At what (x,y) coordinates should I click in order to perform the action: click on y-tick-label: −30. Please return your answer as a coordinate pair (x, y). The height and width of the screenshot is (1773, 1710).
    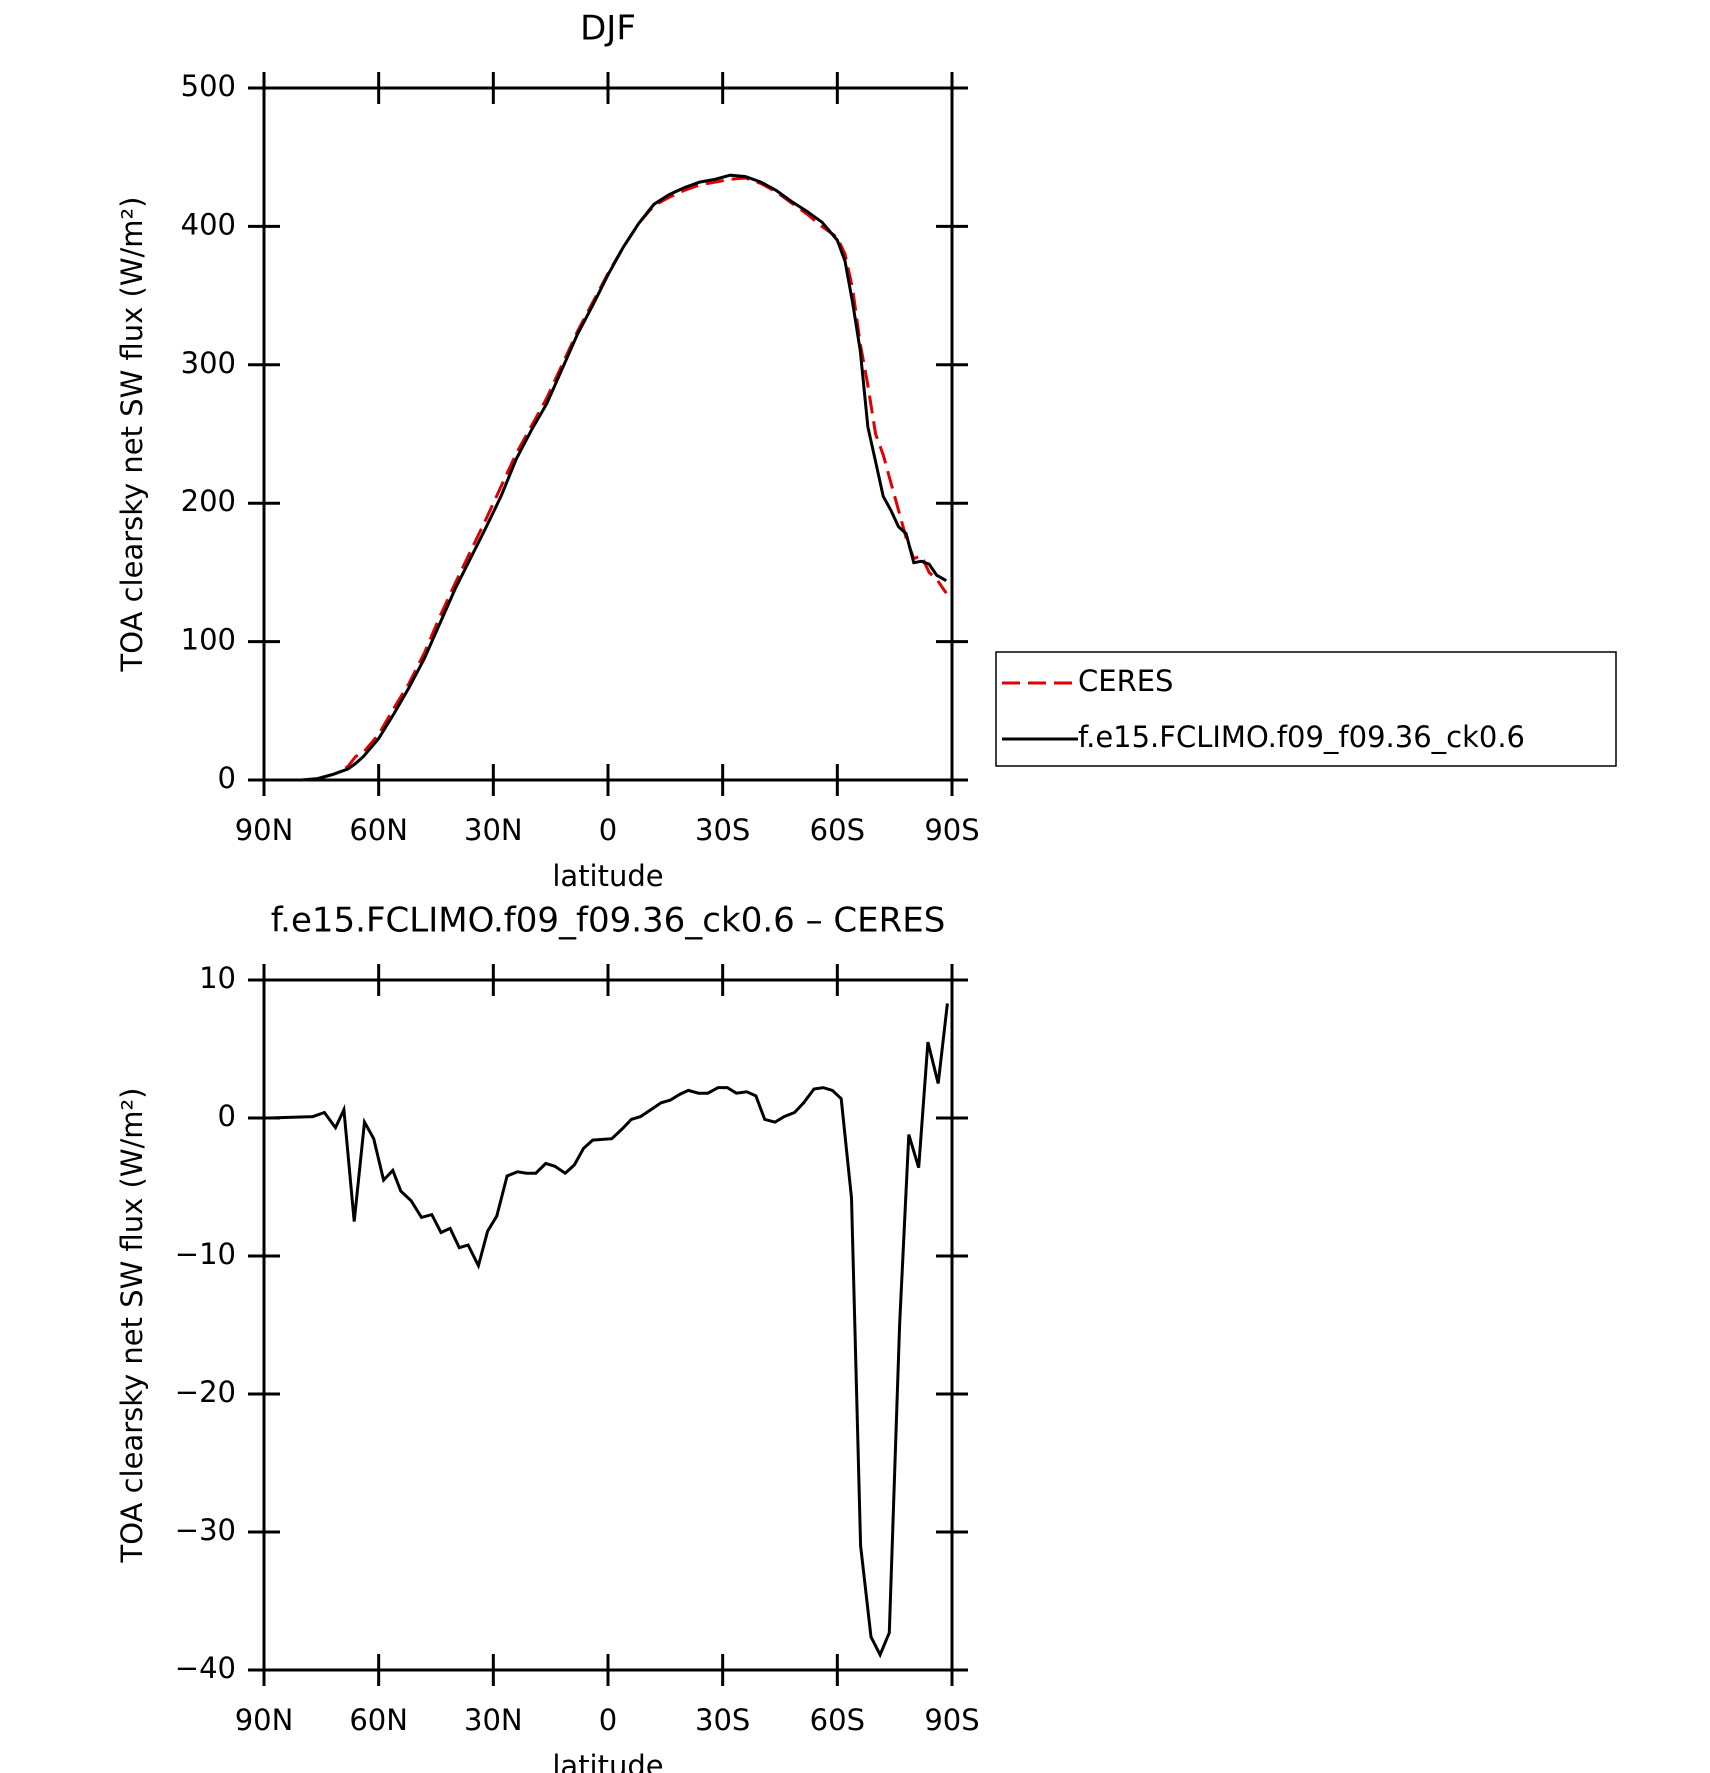
    Looking at the image, I should click on (205, 1530).